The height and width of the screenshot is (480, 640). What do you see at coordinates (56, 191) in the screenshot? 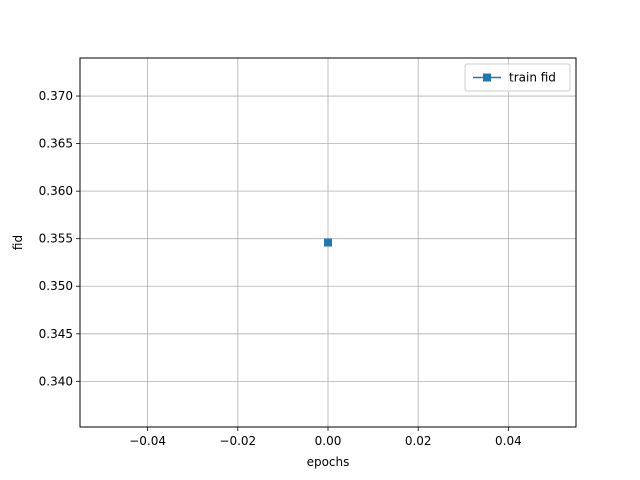
I see `y-tick-label: 0.360` at bounding box center [56, 191].